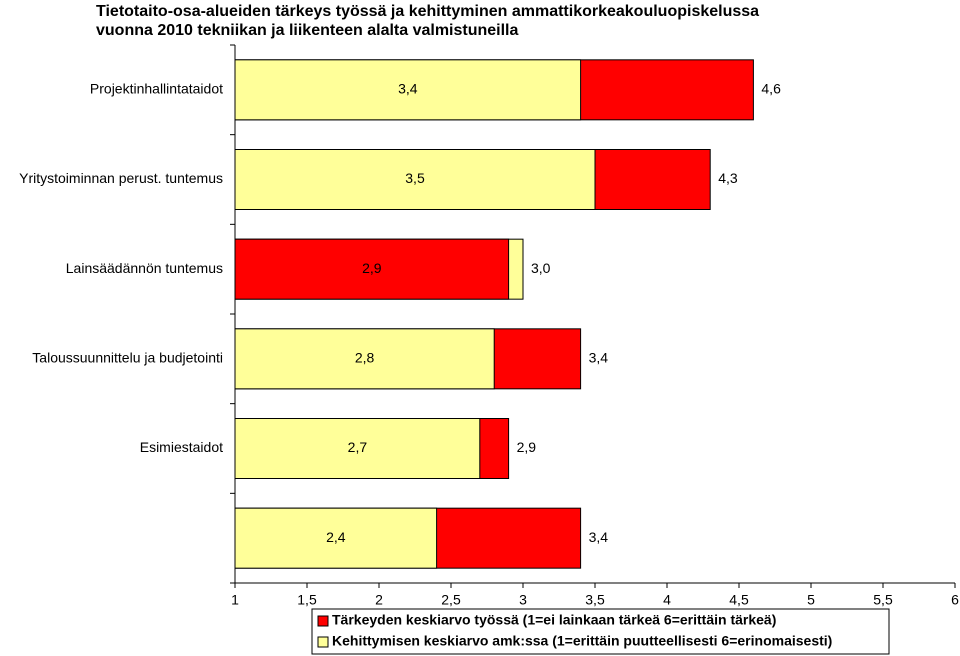  What do you see at coordinates (667, 600) in the screenshot?
I see `x-tick-label: 4` at bounding box center [667, 600].